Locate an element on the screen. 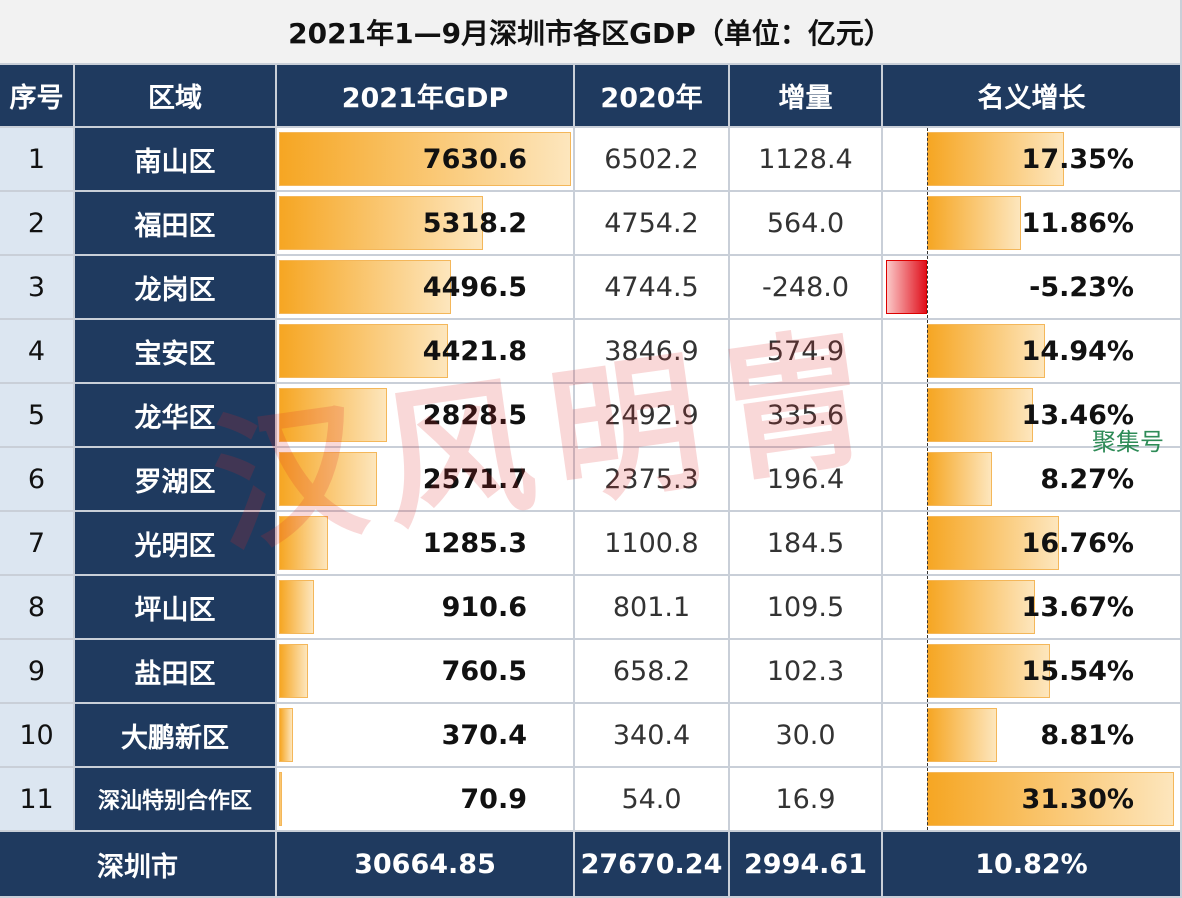 The height and width of the screenshot is (898, 1182). cell-text: 深汕特别合作区 is located at coordinates (174, 801).